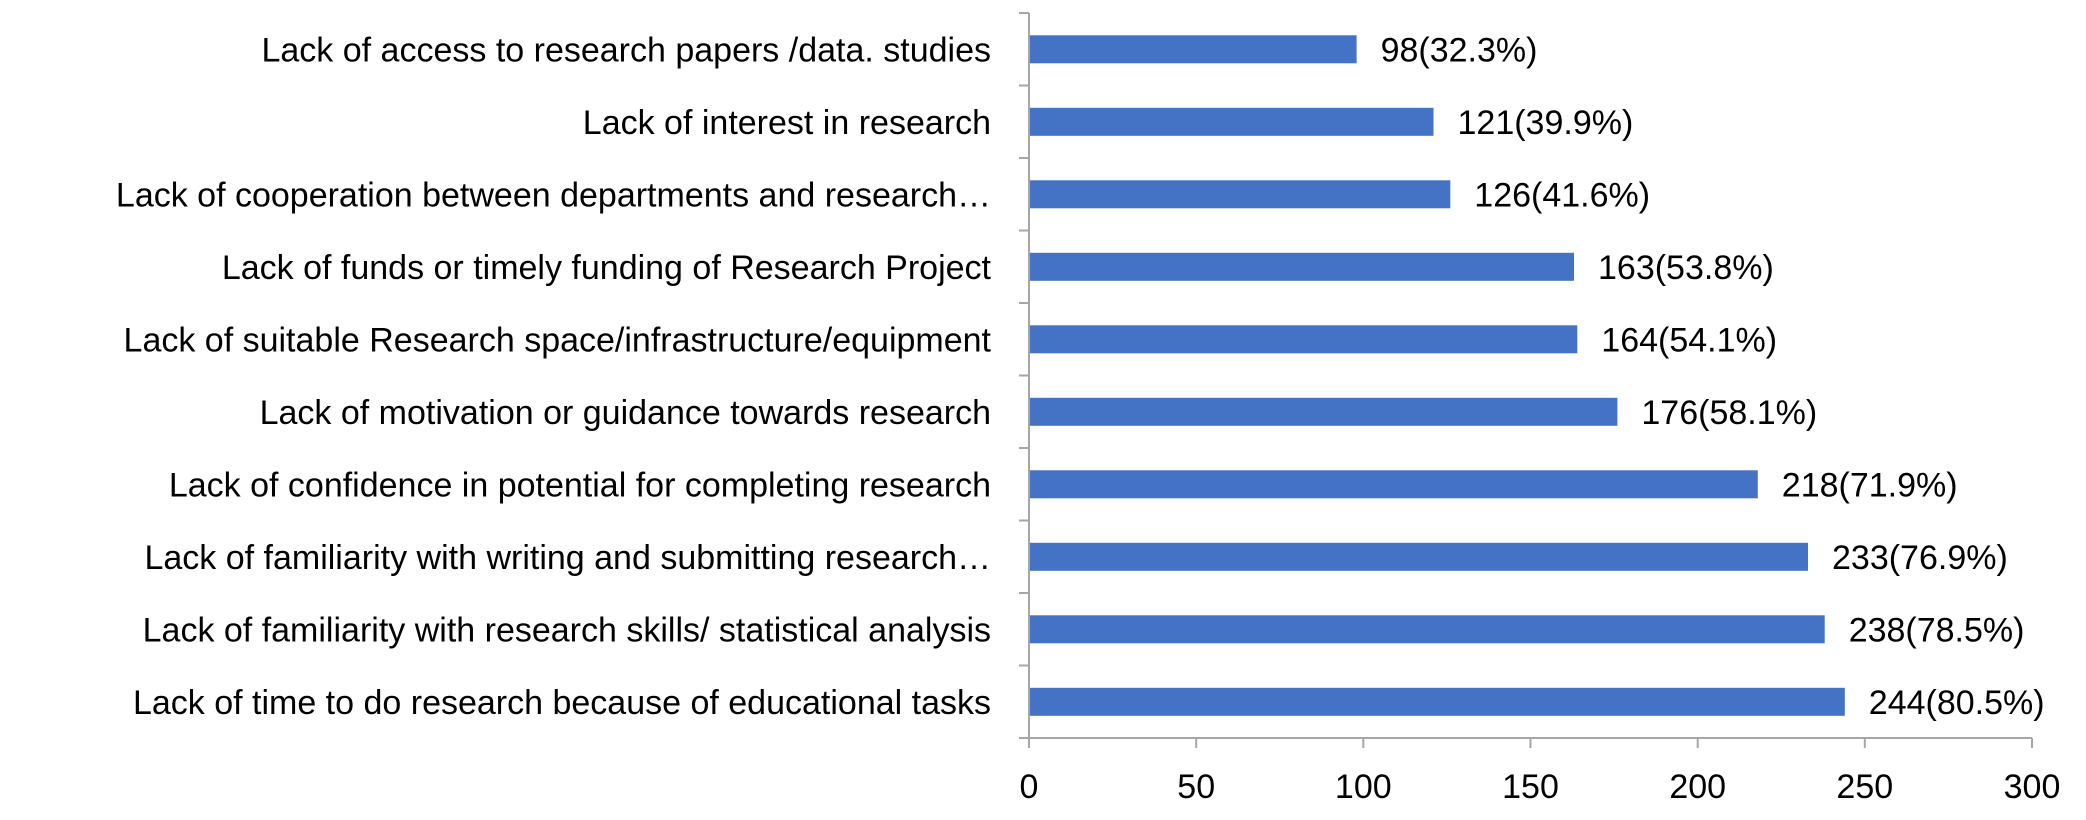 This screenshot has height=820, width=2086. Describe the element at coordinates (1957, 703) in the screenshot. I see `data-label-9: 244(80.5%)` at that location.